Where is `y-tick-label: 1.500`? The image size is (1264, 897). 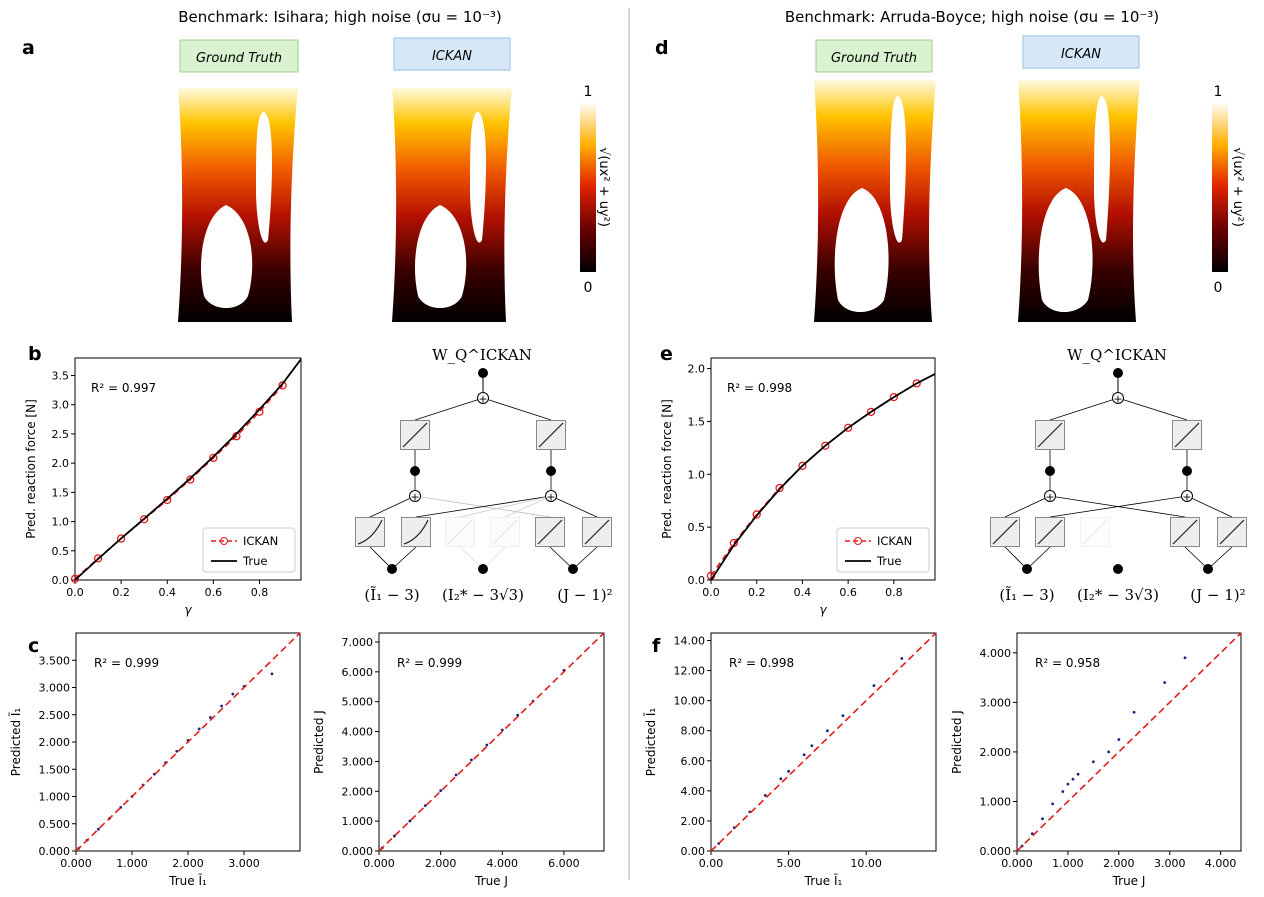 y-tick-label: 1.500 is located at coordinates (55, 769).